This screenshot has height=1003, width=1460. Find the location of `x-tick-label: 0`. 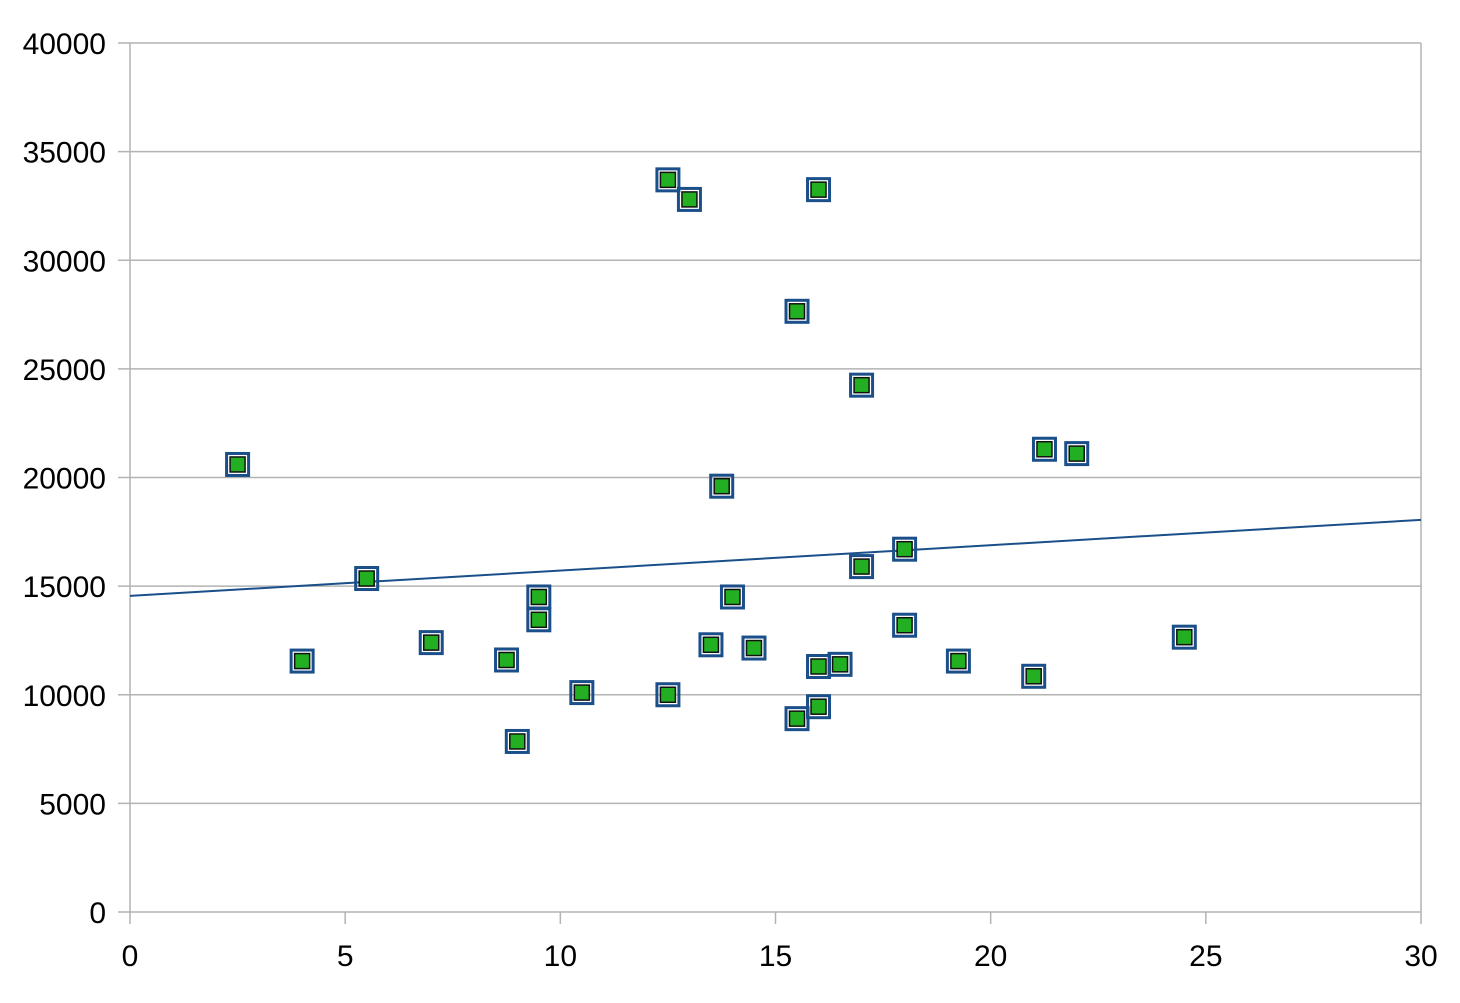

x-tick-label: 0 is located at coordinates (130, 956).